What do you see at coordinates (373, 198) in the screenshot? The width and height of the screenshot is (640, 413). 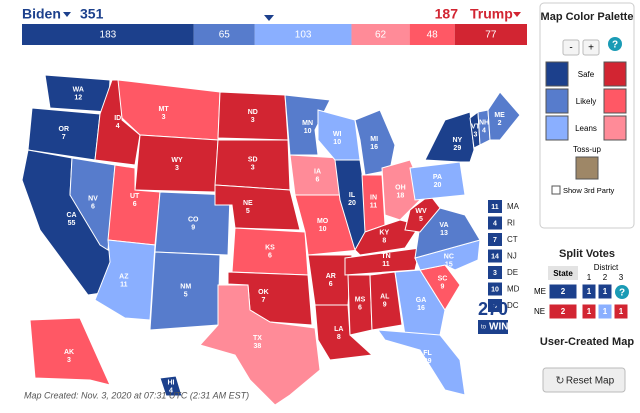 I see `state-abbr: IN` at bounding box center [373, 198].